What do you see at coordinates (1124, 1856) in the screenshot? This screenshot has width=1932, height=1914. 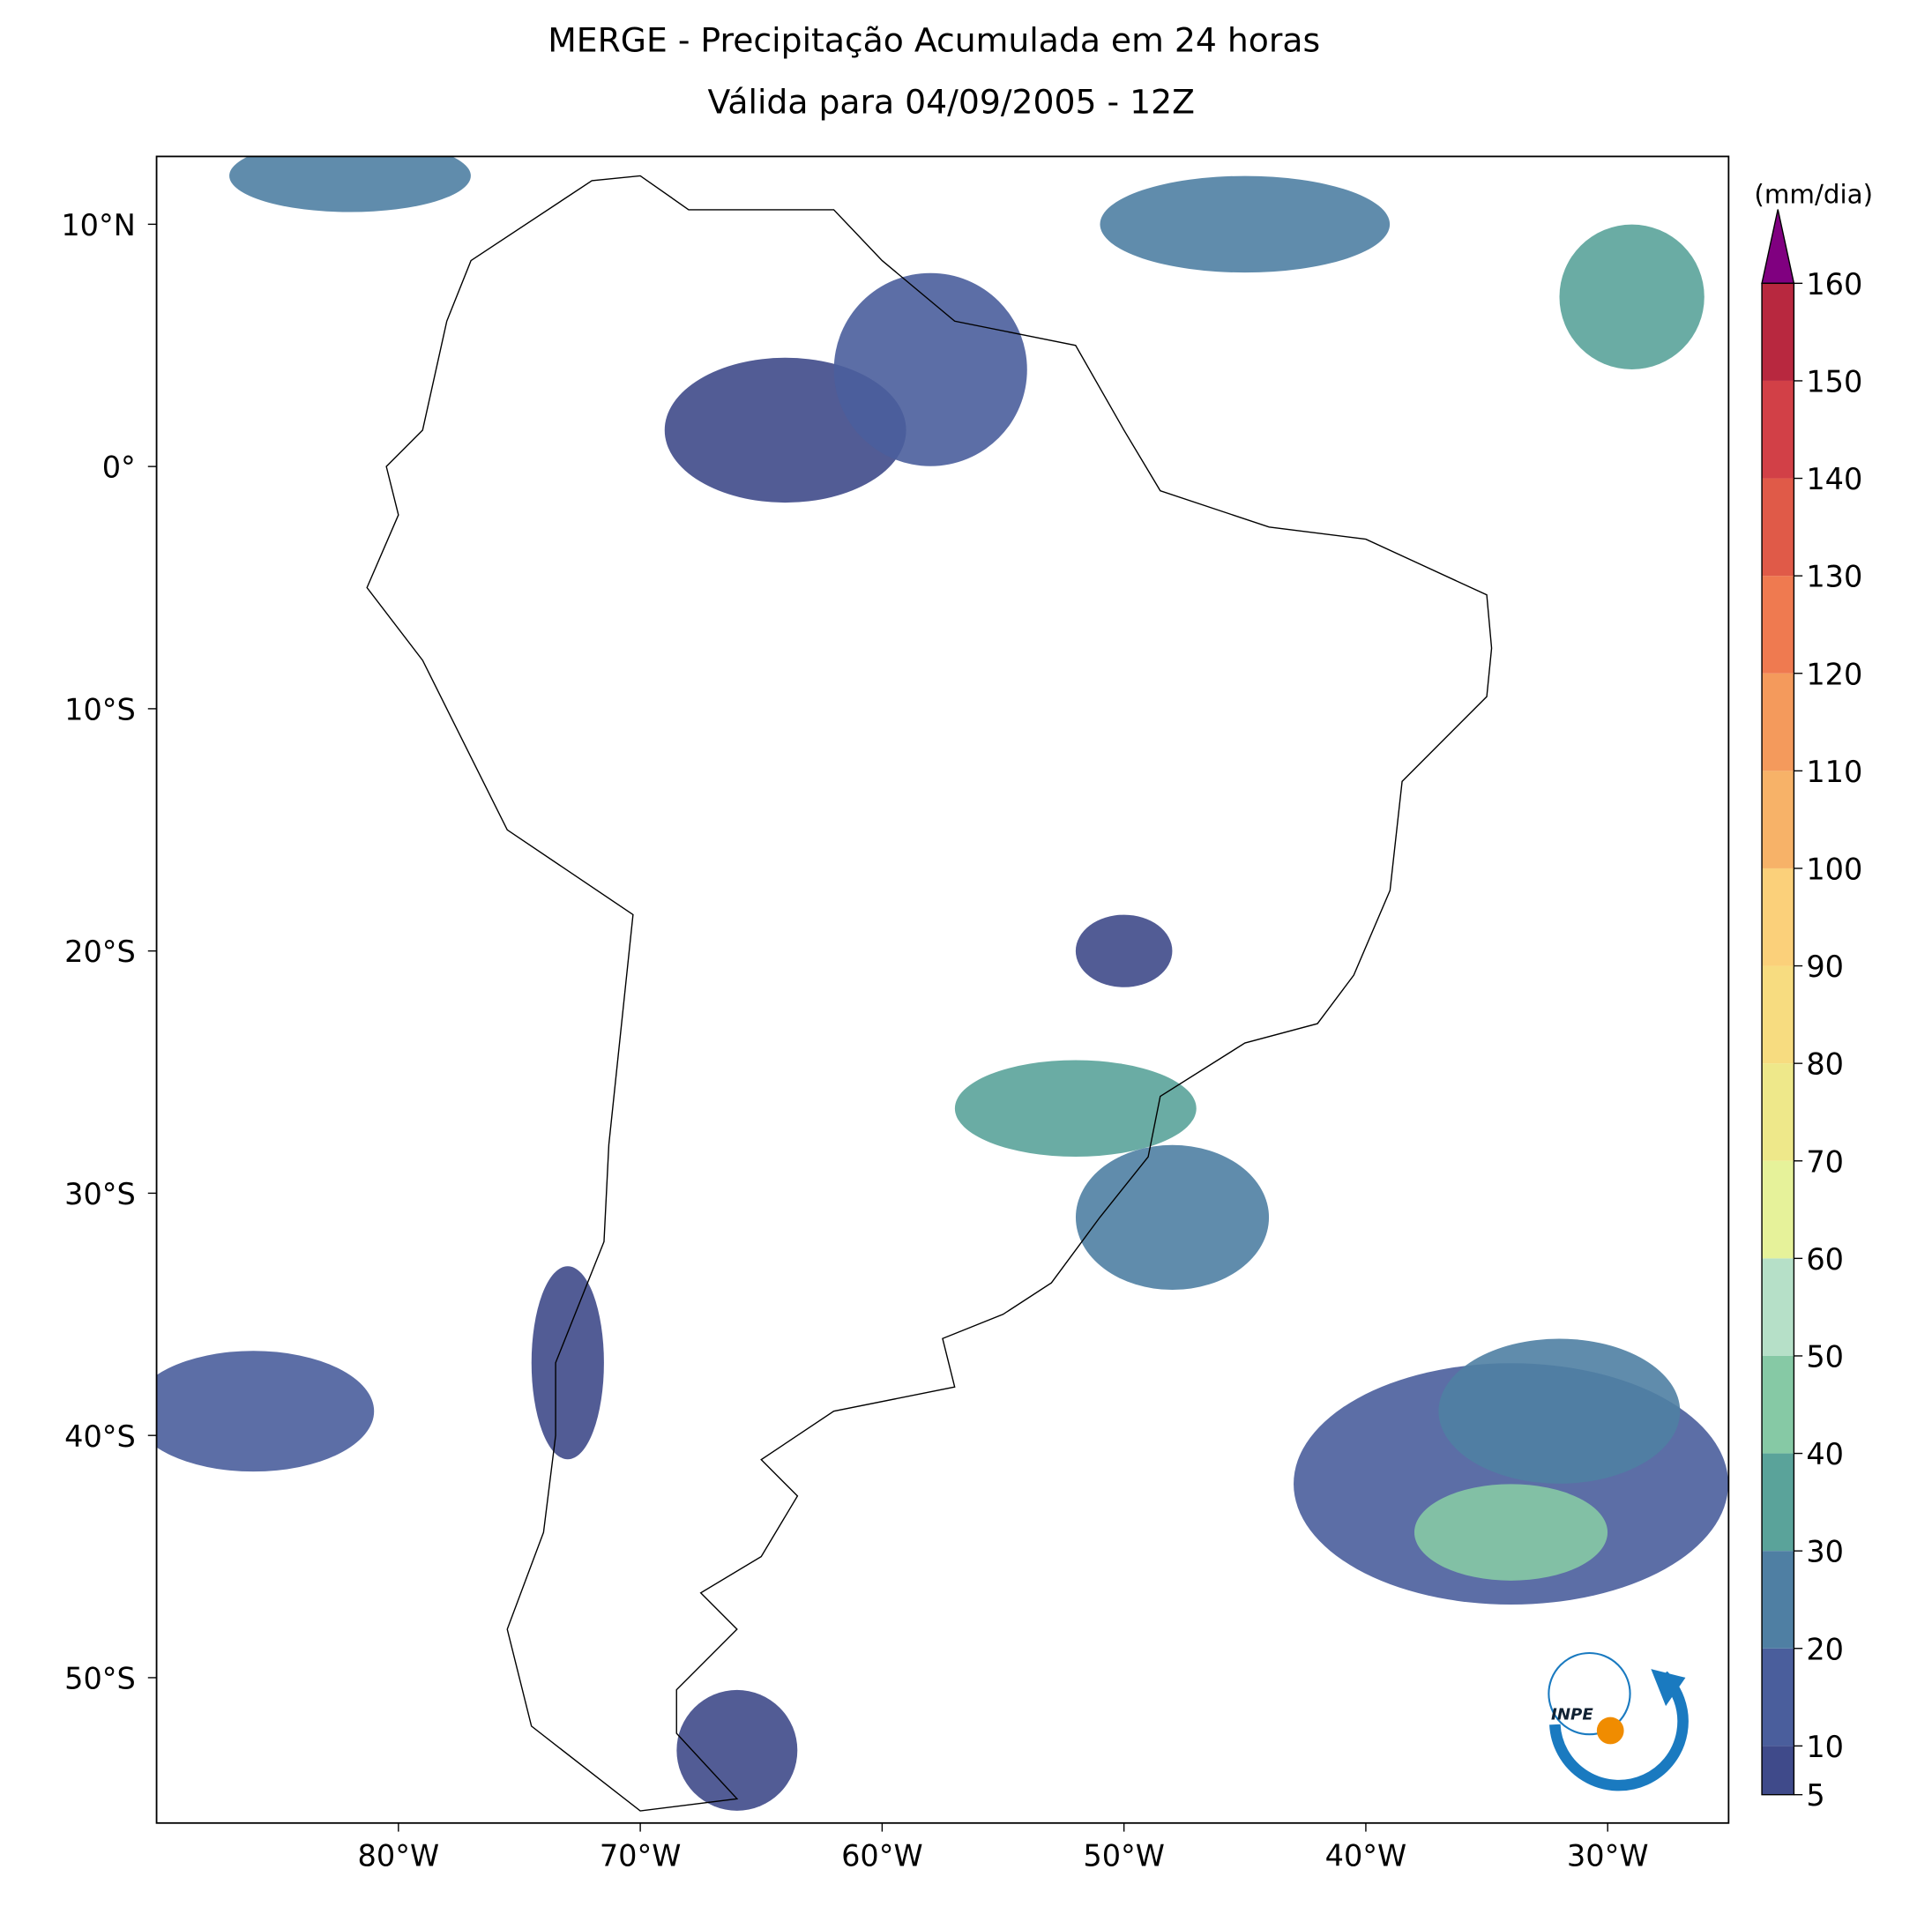 I see `x-tick-label: 50°W` at bounding box center [1124, 1856].